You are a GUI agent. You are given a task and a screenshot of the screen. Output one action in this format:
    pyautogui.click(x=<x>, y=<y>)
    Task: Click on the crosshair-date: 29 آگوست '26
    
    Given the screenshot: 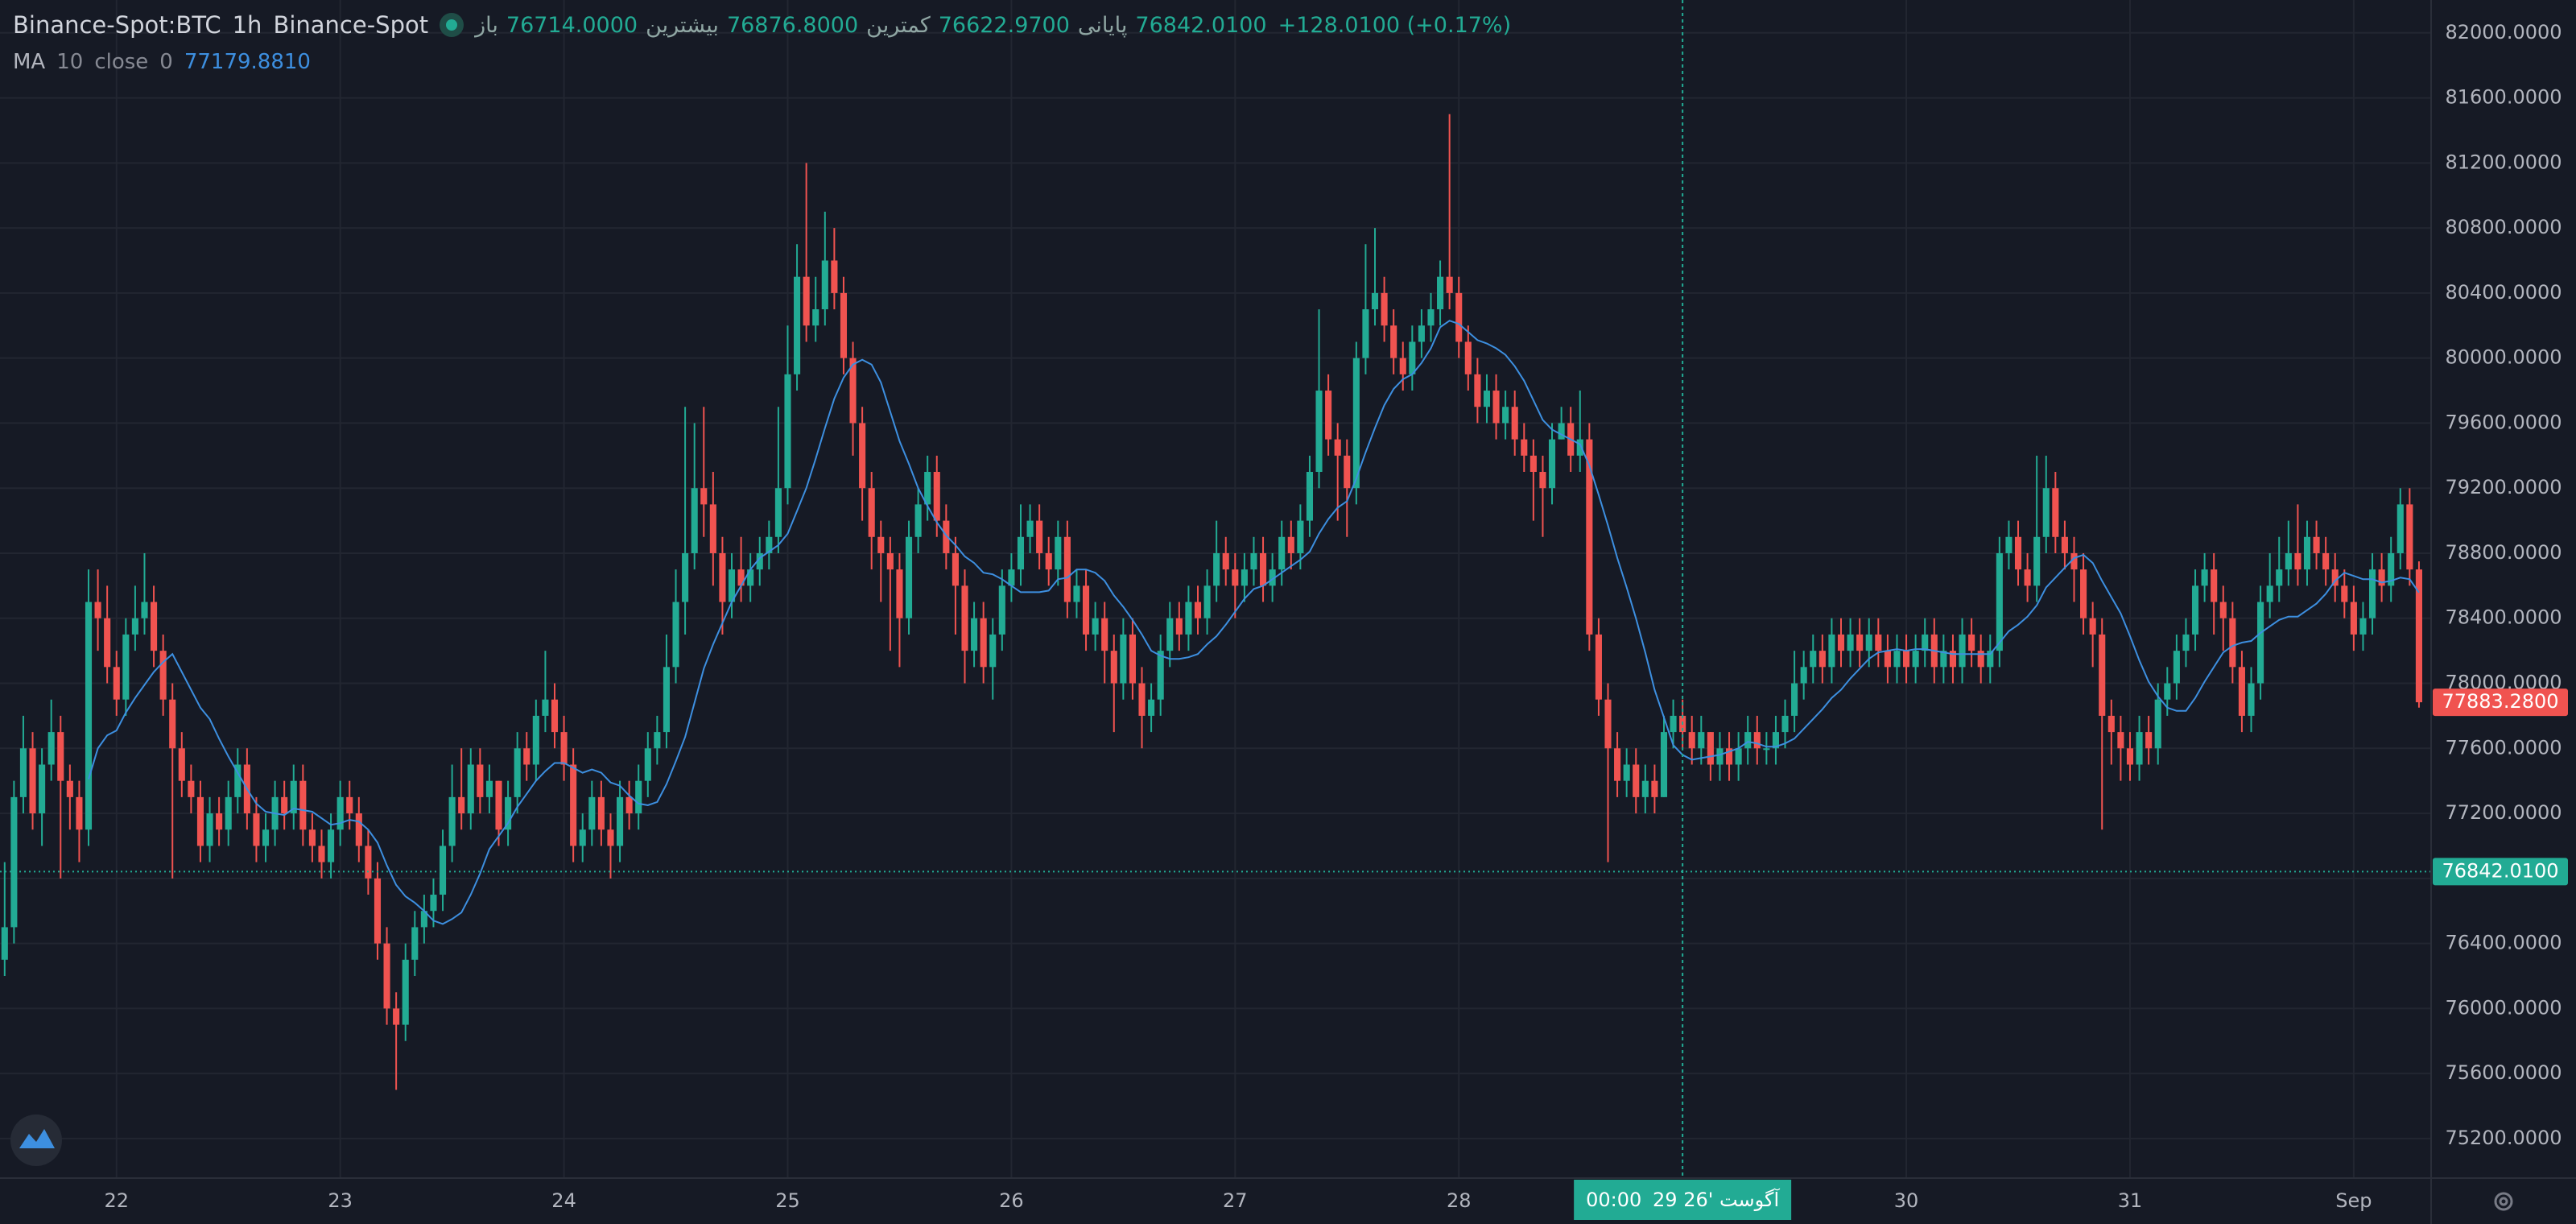 What is the action you would take?
    pyautogui.click(x=1716, y=1199)
    